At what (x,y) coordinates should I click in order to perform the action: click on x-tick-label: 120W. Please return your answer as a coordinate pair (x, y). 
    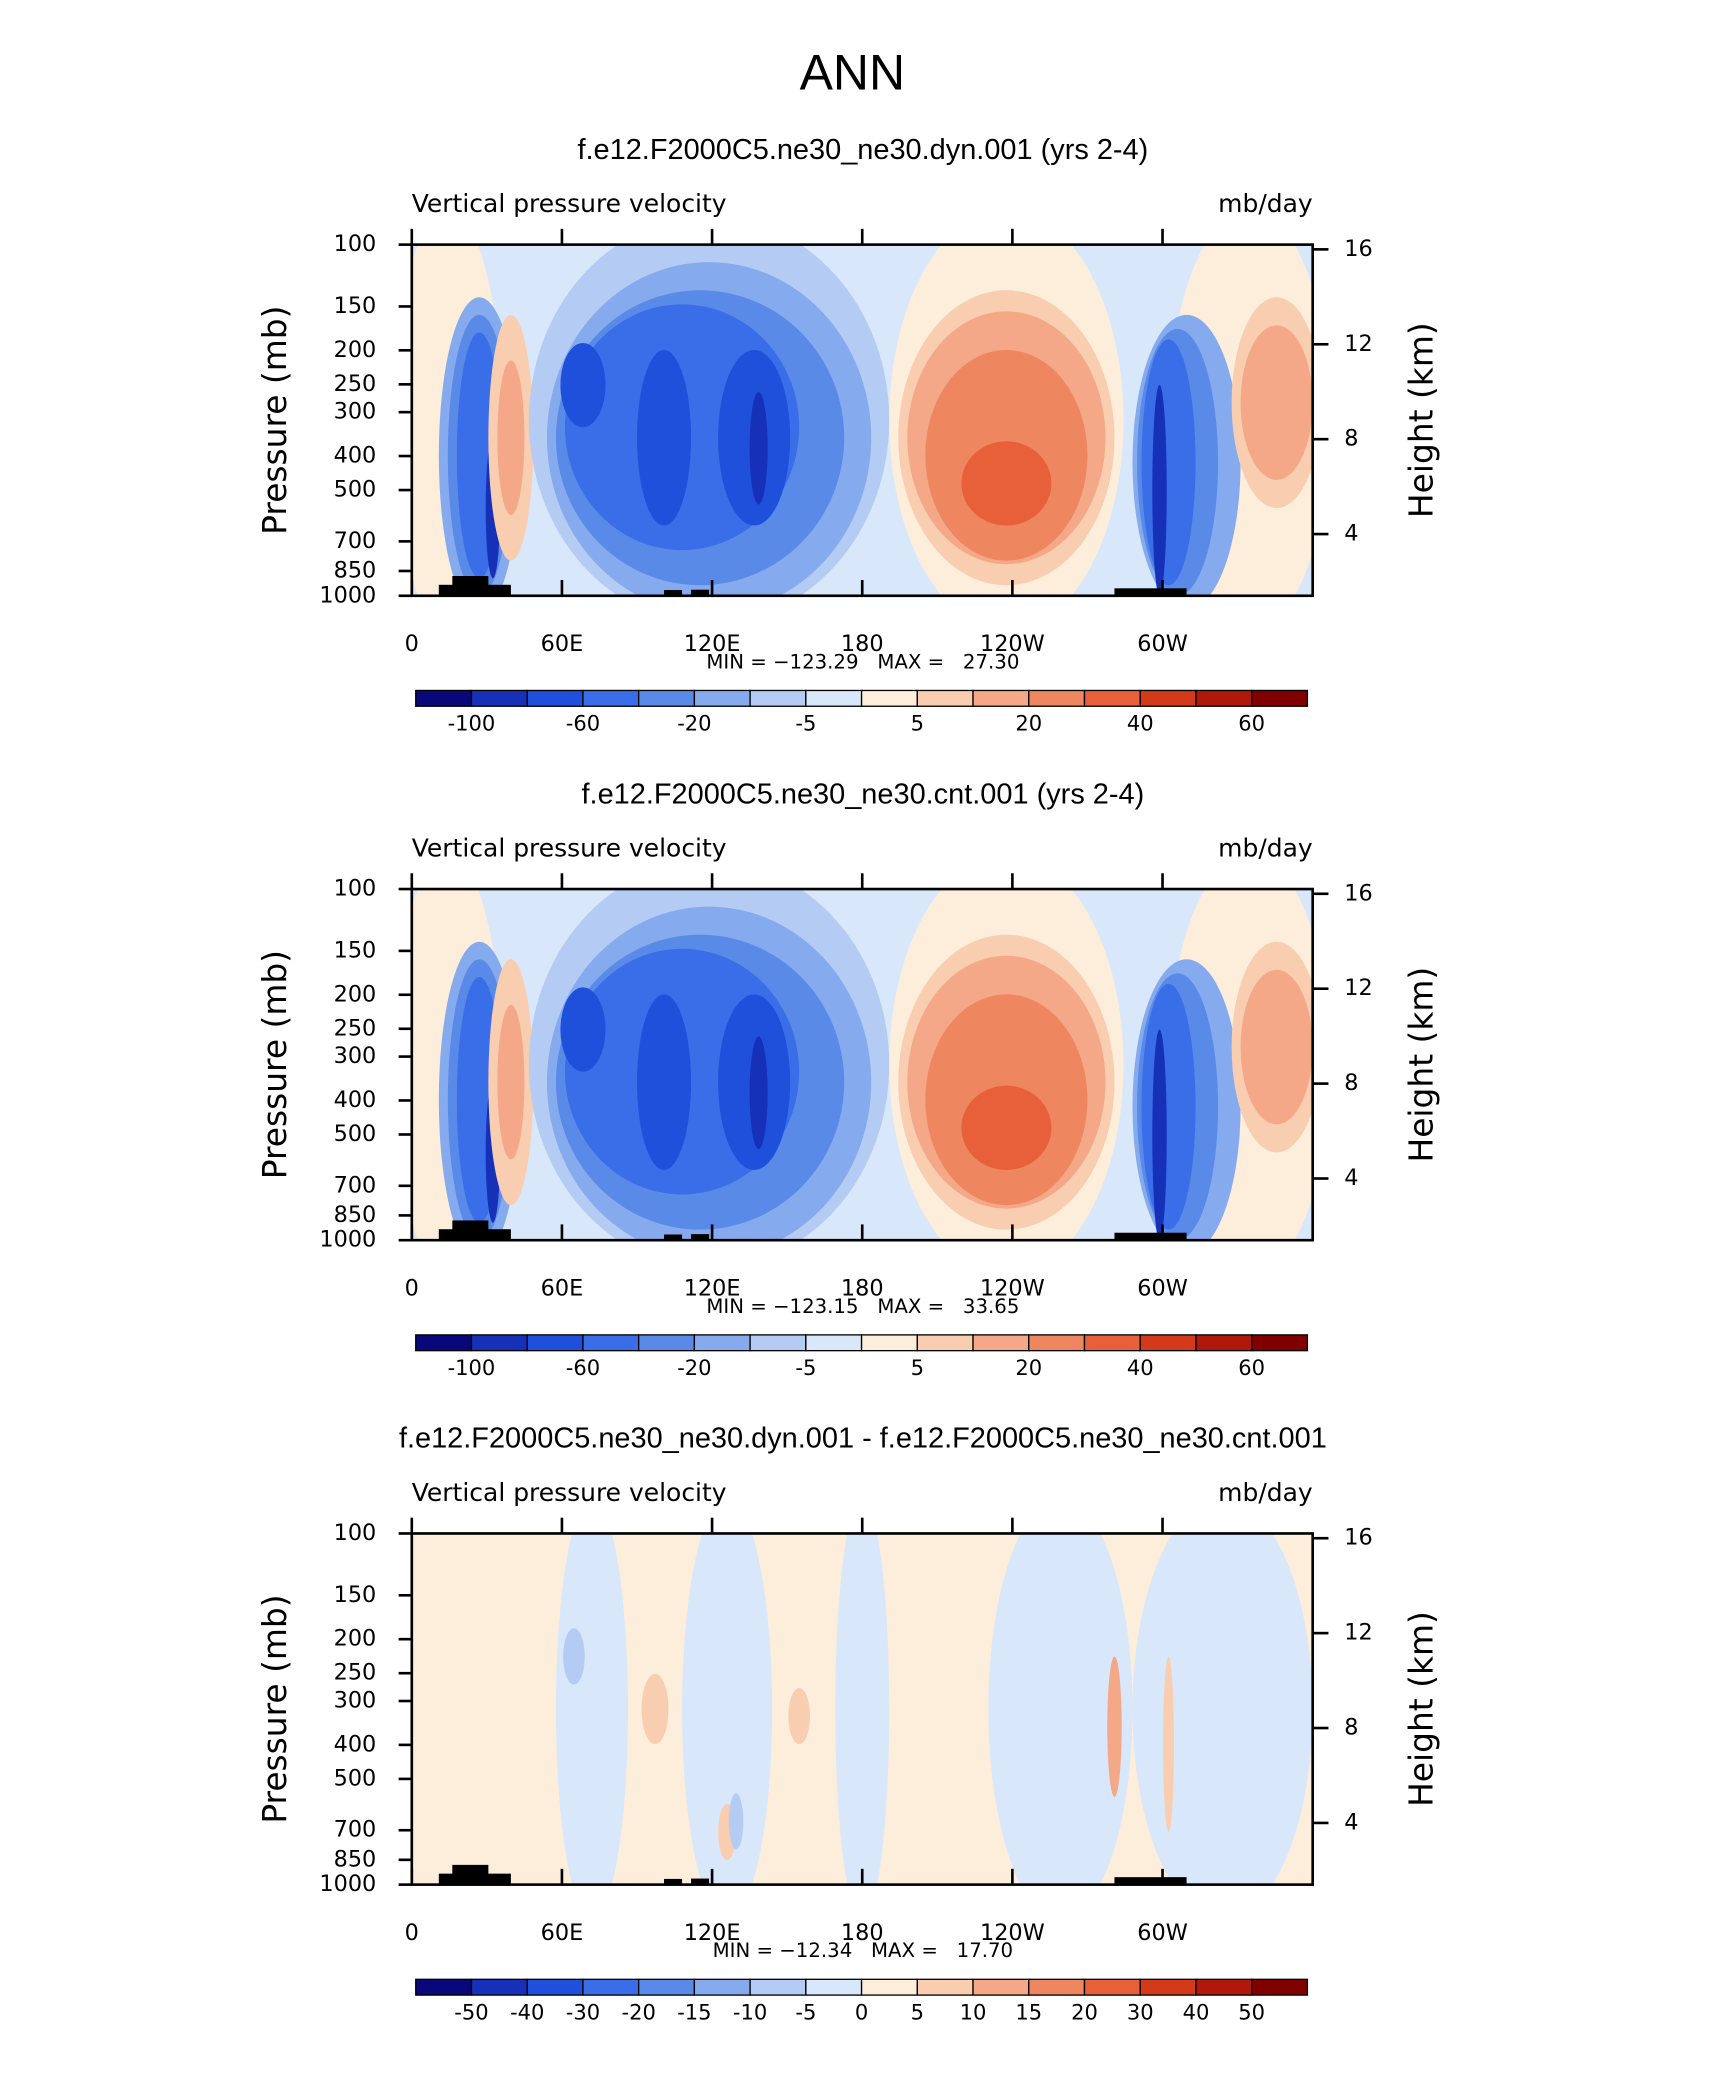
    Looking at the image, I should click on (1012, 1288).